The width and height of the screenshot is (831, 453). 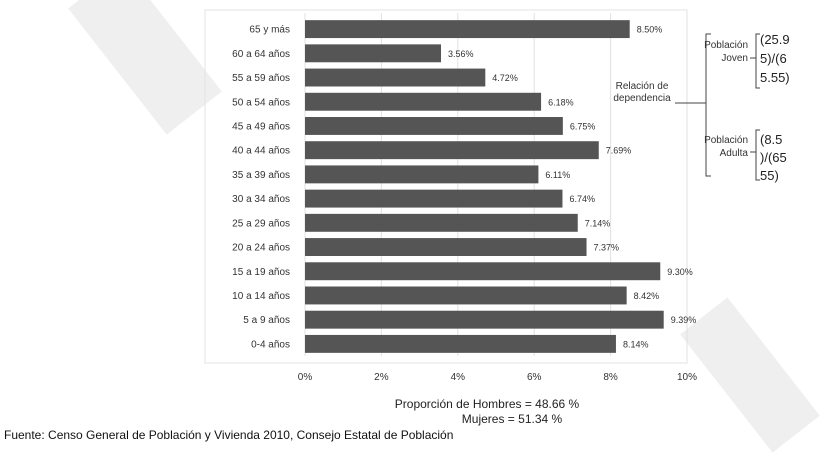 I want to click on dependencia-line-2: dependencia, so click(x=642, y=98).